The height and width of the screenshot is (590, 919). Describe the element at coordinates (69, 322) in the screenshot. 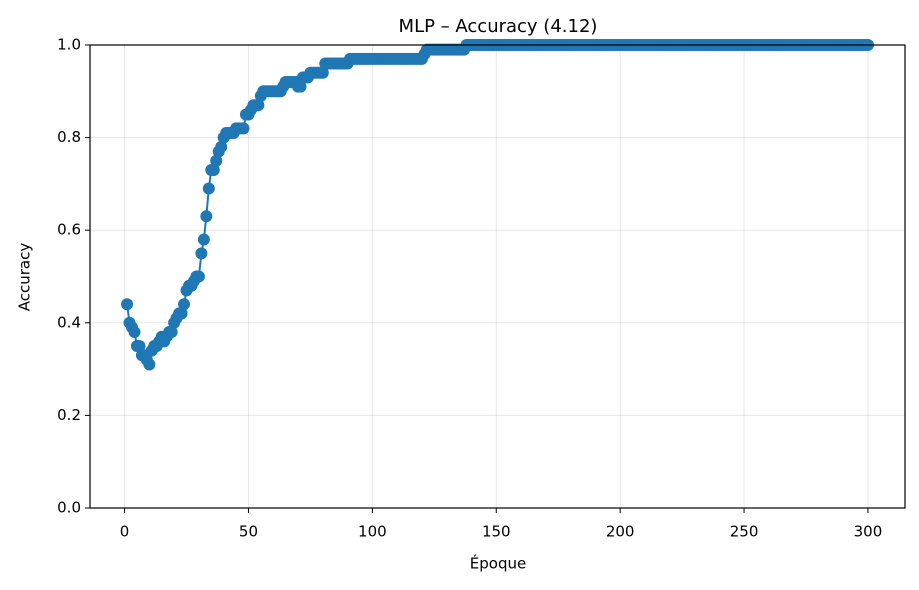

I see `y-tick-label: 0.4` at that location.